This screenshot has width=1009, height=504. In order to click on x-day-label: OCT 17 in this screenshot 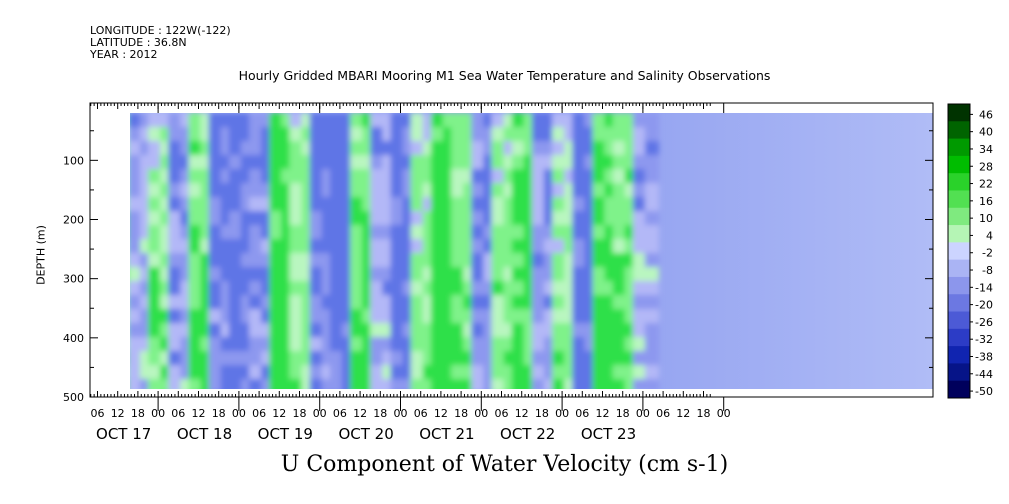, I will do `click(123, 434)`.